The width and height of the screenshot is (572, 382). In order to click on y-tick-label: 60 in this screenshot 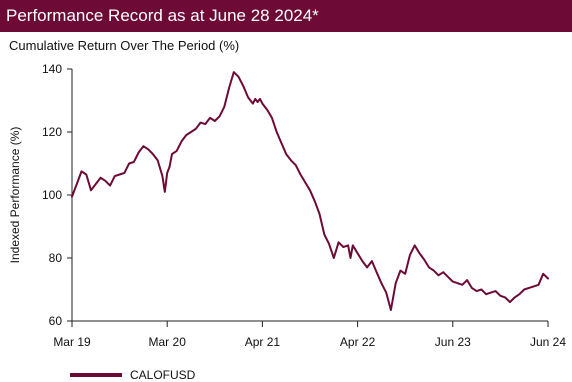, I will do `click(56, 321)`.